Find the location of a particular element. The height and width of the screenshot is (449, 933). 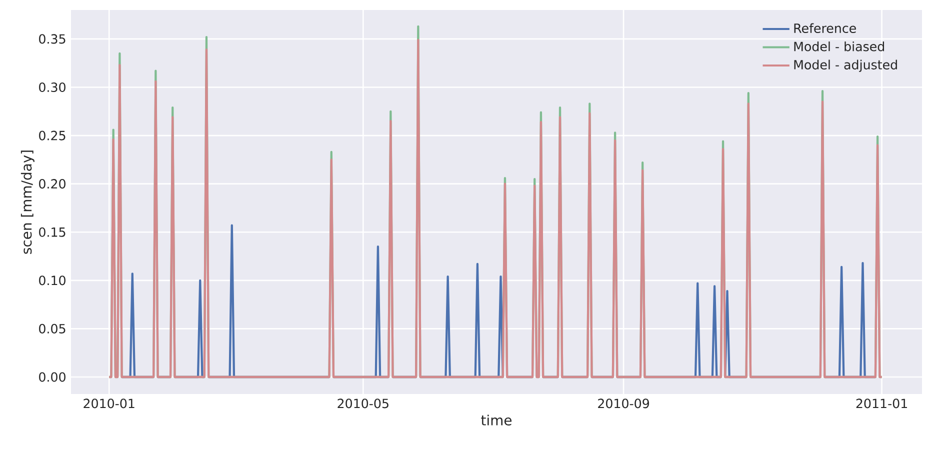

legend-label: Model - biased is located at coordinates (839, 46).